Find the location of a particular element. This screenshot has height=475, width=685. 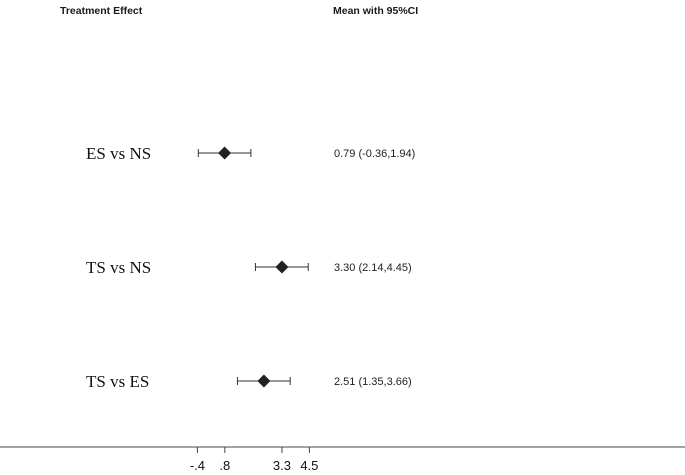

header-treatment-effect: Treatment Effect is located at coordinates (101, 11).